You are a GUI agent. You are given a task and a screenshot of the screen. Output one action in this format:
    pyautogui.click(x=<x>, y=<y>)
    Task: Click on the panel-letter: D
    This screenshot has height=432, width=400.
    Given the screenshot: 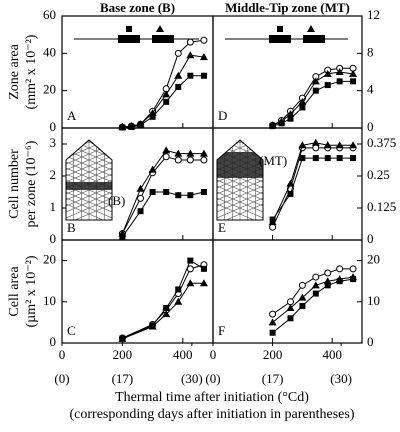 What is the action you would take?
    pyautogui.click(x=222, y=115)
    